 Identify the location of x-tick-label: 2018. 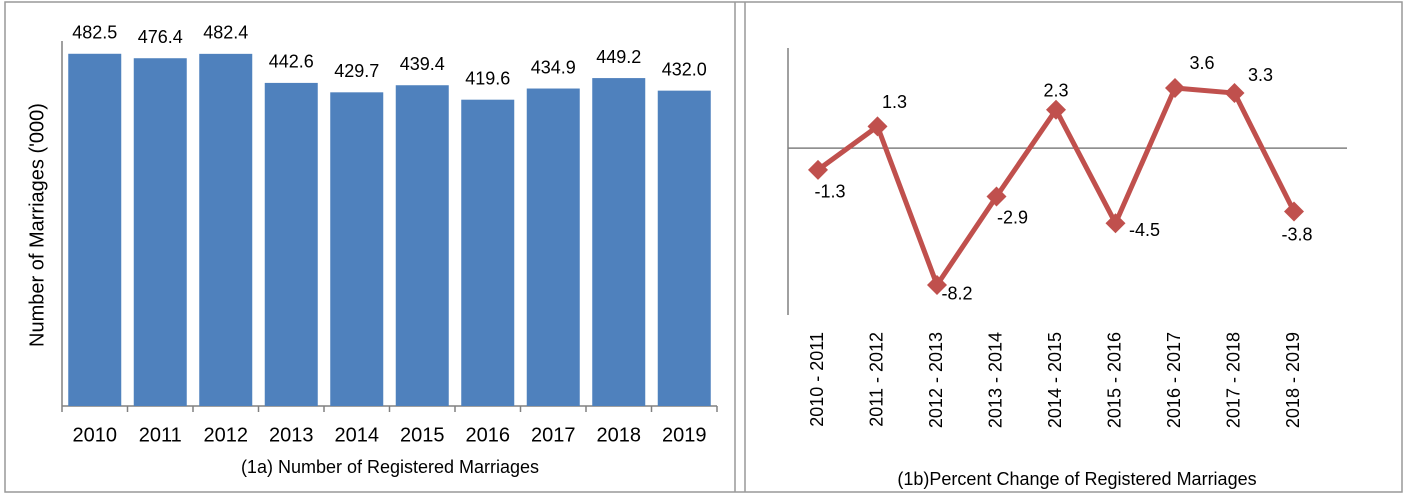
(619, 435).